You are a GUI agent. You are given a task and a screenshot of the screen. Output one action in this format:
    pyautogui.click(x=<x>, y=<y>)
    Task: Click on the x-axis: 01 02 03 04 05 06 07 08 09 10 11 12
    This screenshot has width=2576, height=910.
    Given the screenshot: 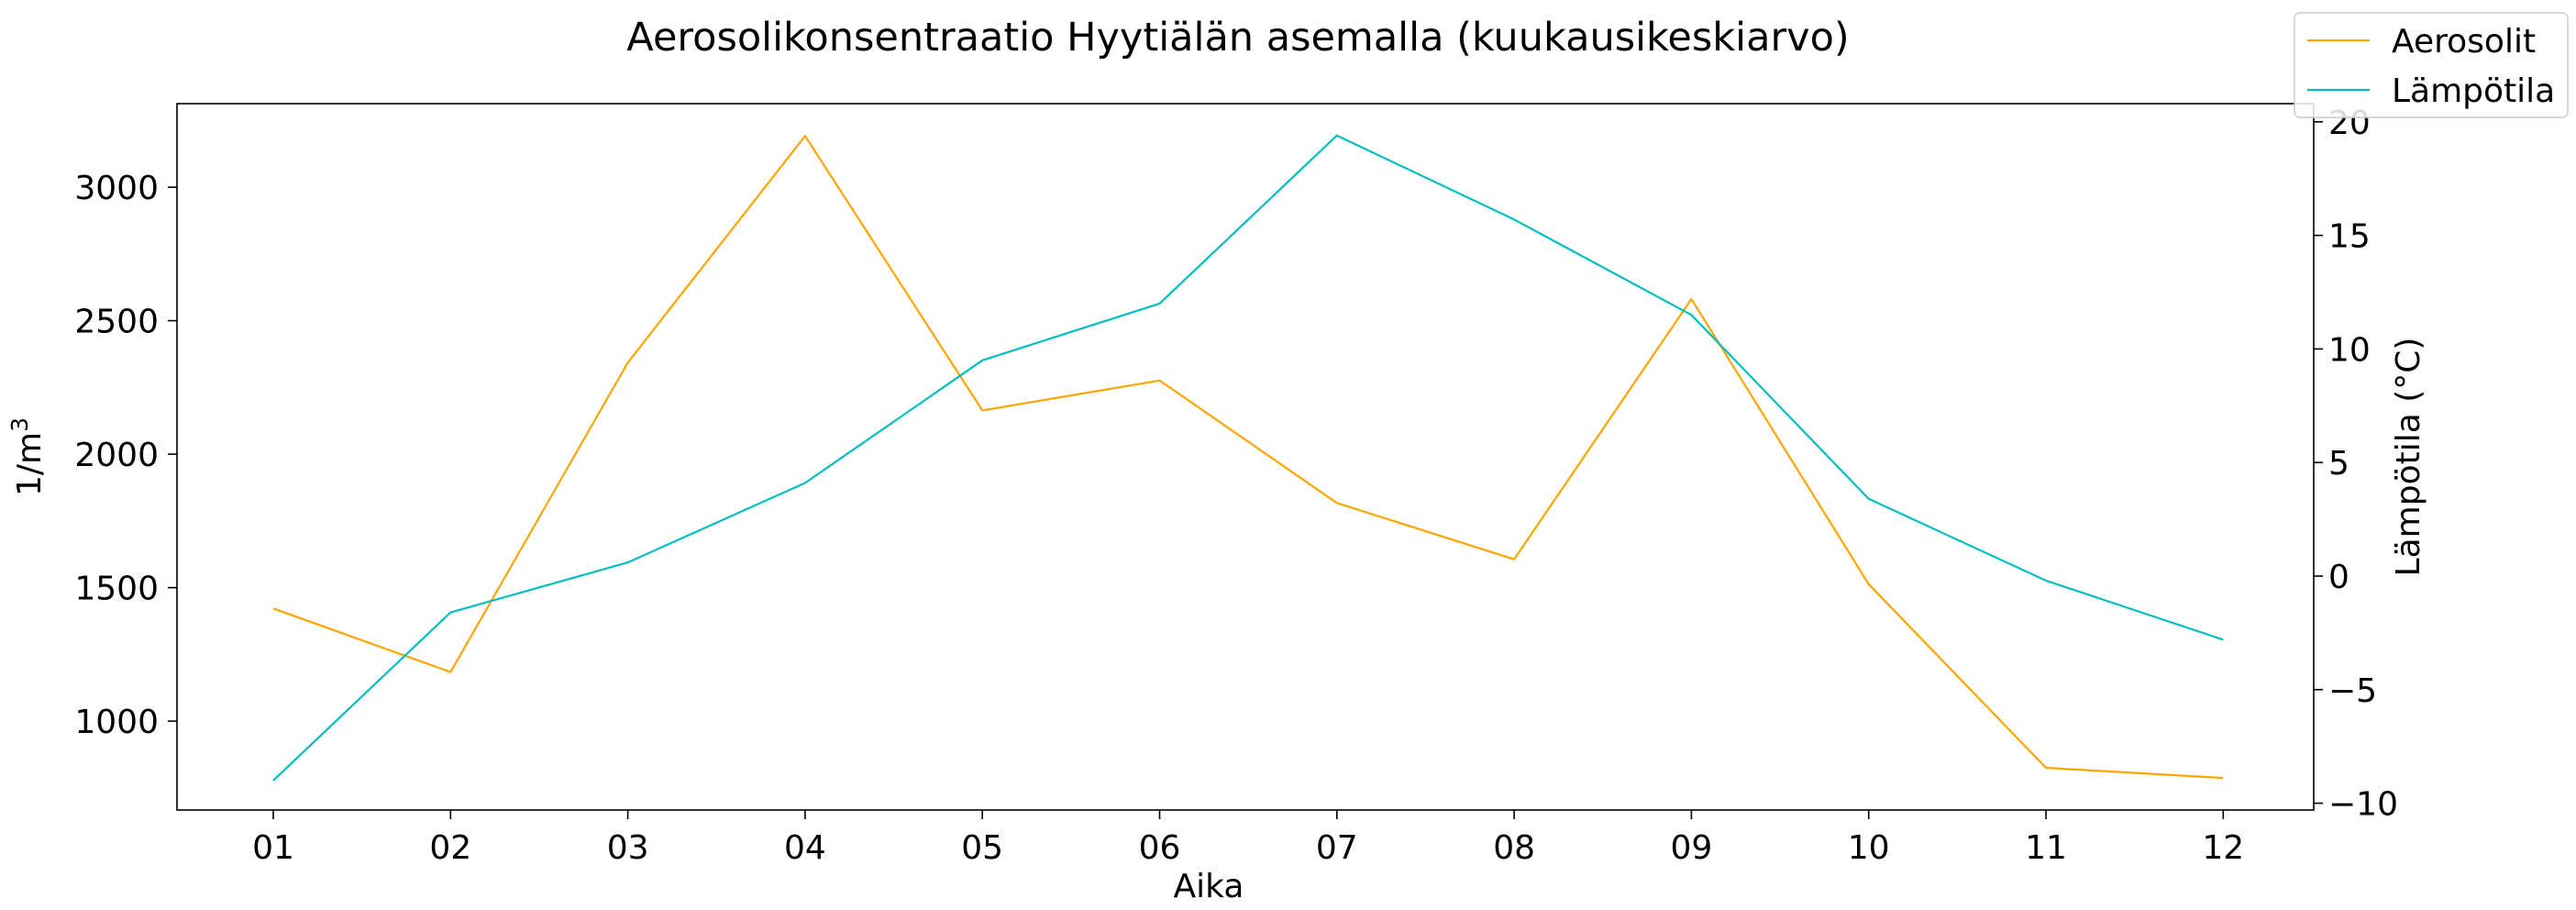 What is the action you would take?
    pyautogui.click(x=1248, y=838)
    